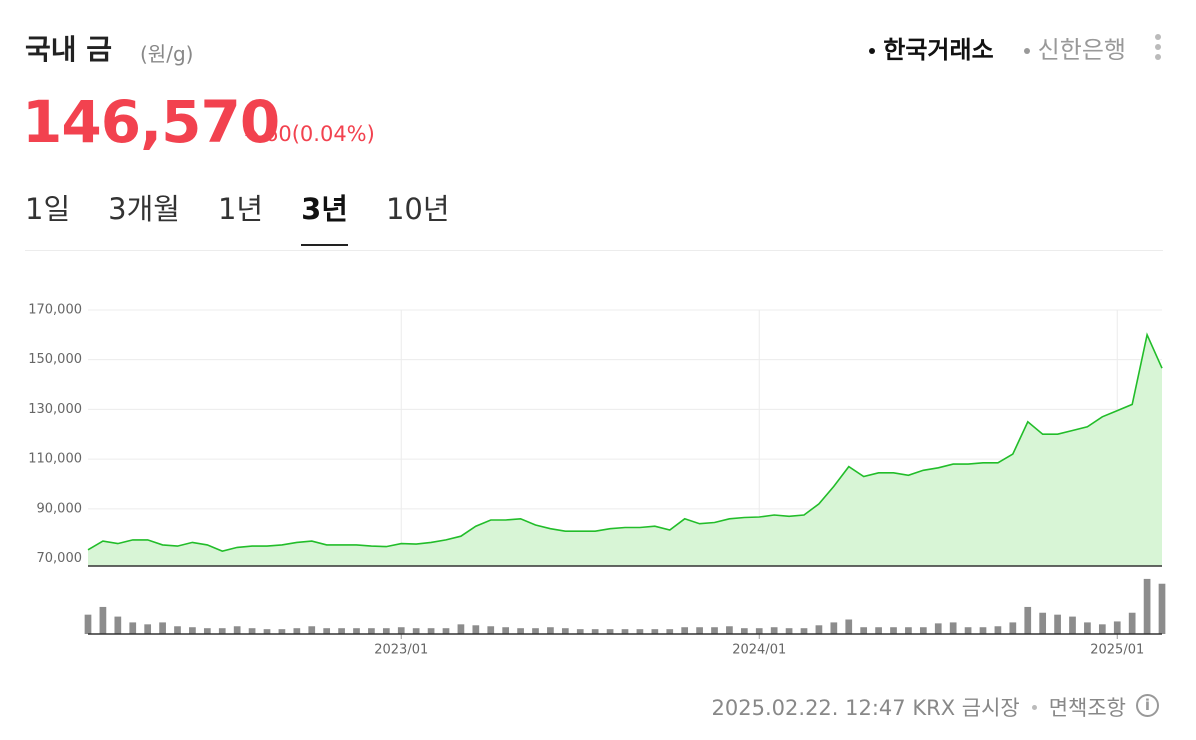  Describe the element at coordinates (594, 250) in the screenshot. I see `separator` at that location.